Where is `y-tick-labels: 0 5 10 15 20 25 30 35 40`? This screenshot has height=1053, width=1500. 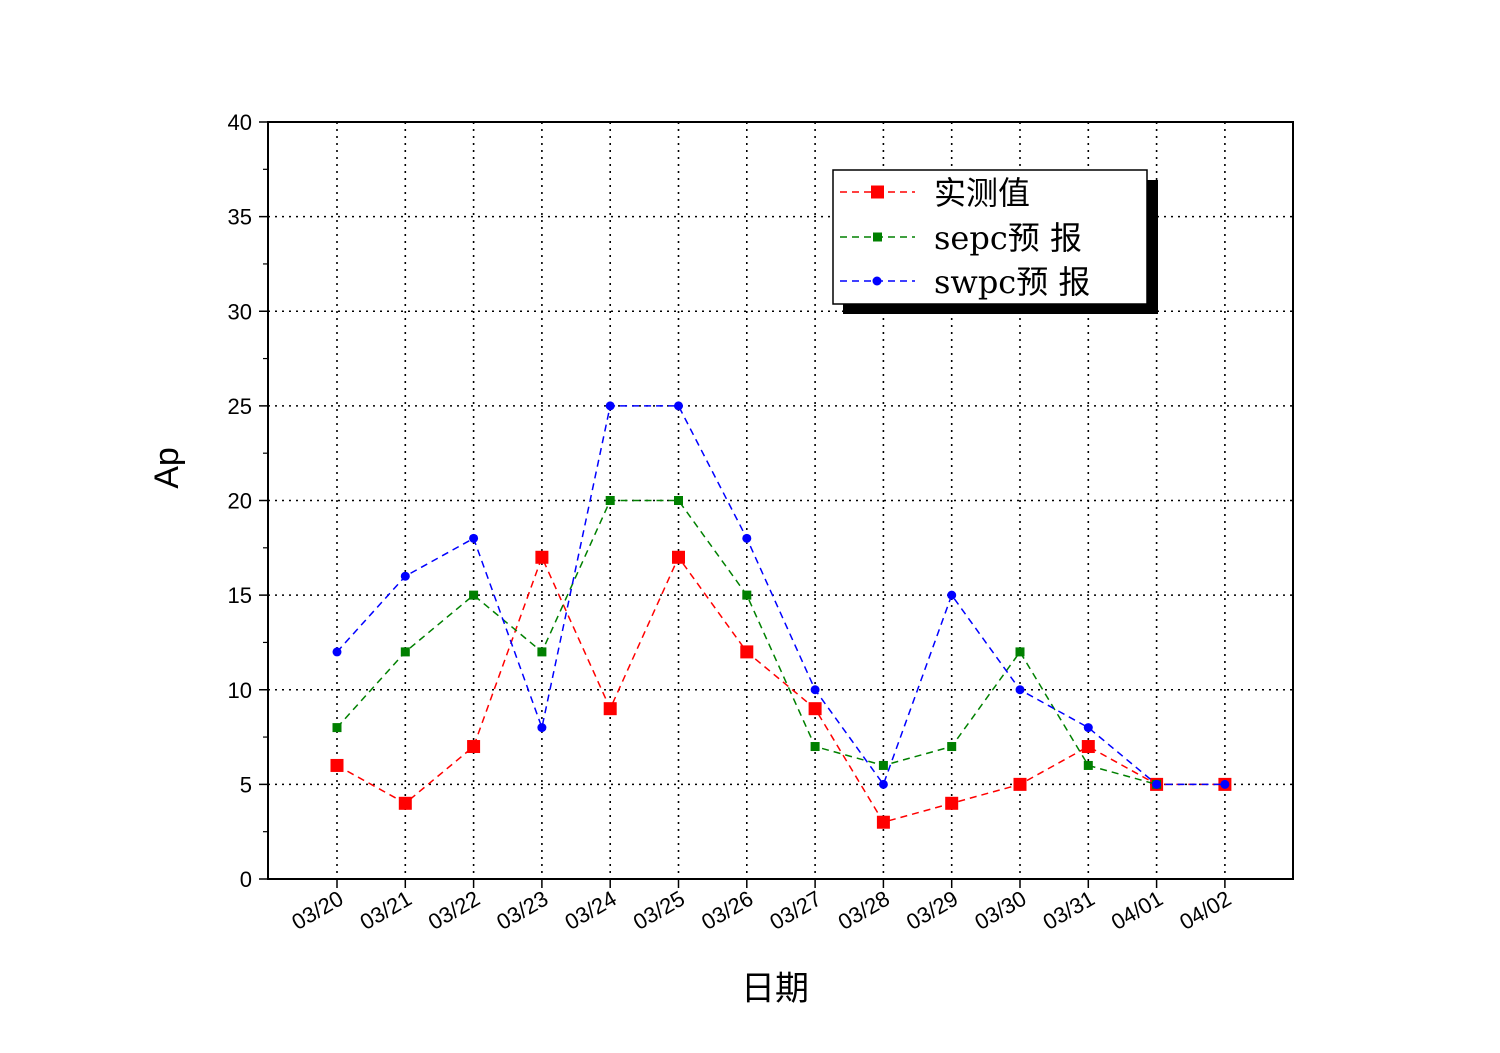 y-tick-labels: 0 5 10 15 20 25 30 35 40 is located at coordinates (240, 501).